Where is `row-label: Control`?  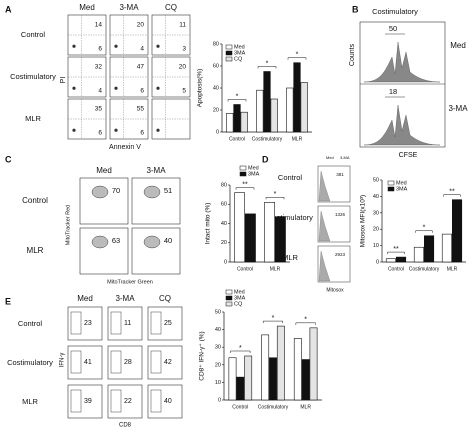 row-label: Control is located at coordinates (35, 200).